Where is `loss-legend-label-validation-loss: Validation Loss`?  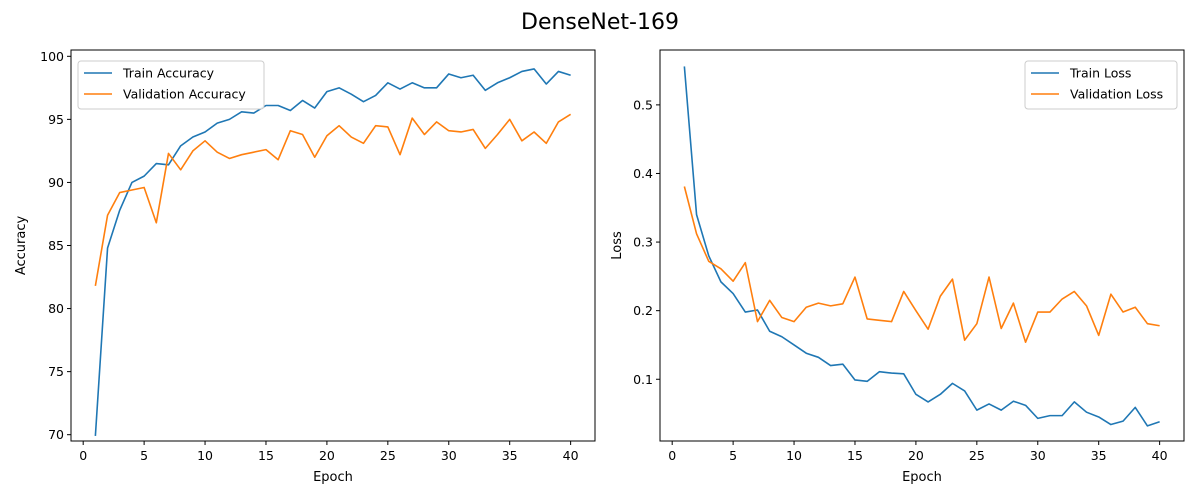
loss-legend-label-validation-loss: Validation Loss is located at coordinates (1116, 94).